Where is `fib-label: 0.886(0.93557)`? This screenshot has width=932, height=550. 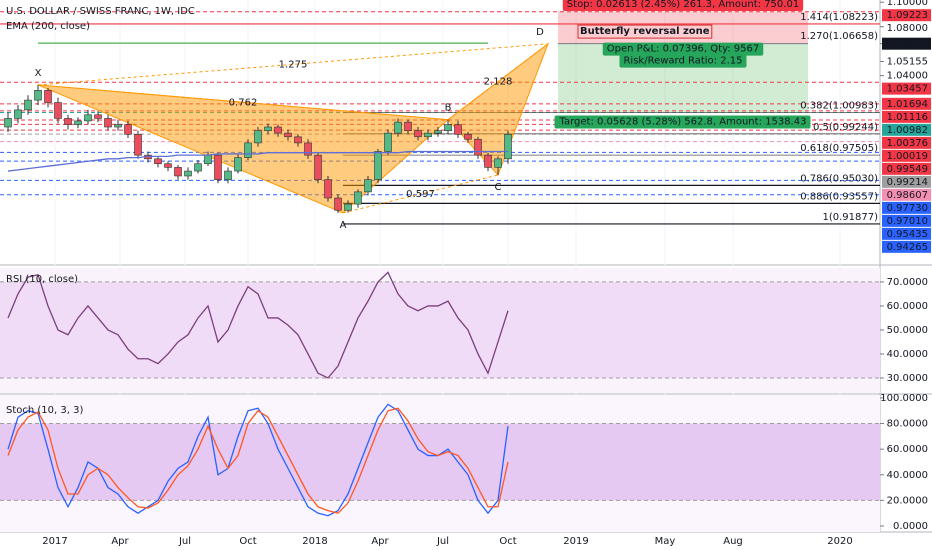 fib-label: 0.886(0.93557) is located at coordinates (839, 196).